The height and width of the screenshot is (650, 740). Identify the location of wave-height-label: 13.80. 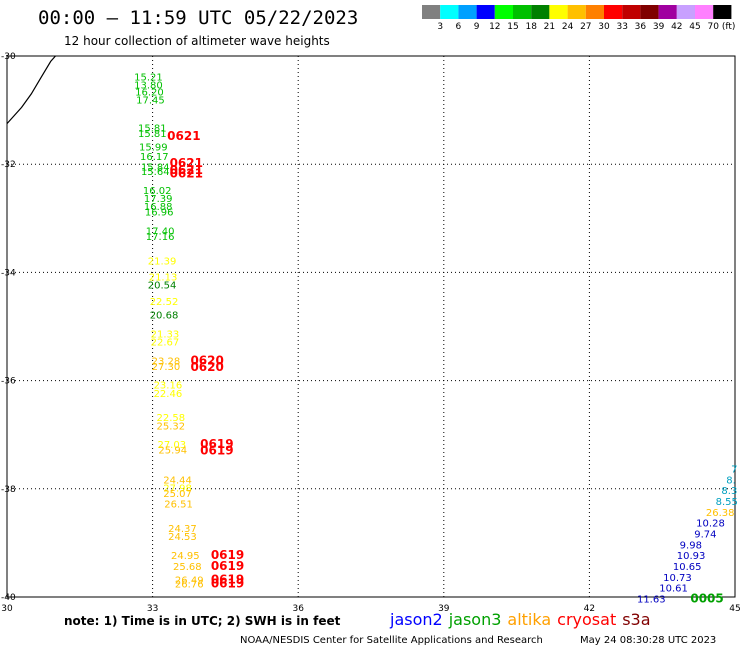
(148, 85).